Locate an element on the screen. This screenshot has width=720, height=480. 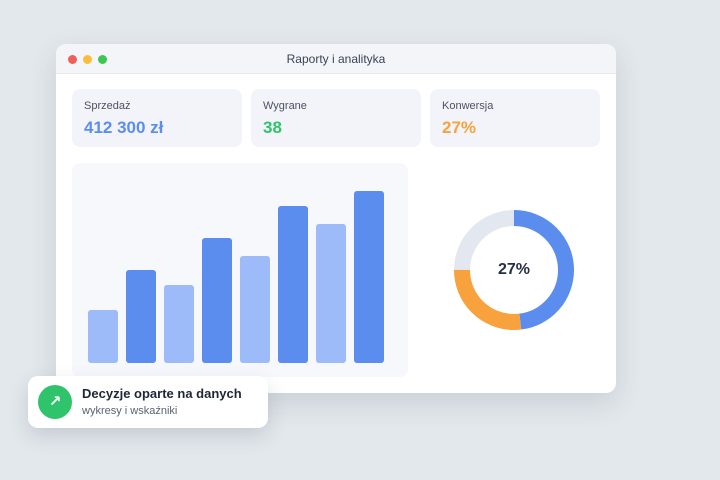
arrow-up-right-icon: ↗ is located at coordinates (55, 402).